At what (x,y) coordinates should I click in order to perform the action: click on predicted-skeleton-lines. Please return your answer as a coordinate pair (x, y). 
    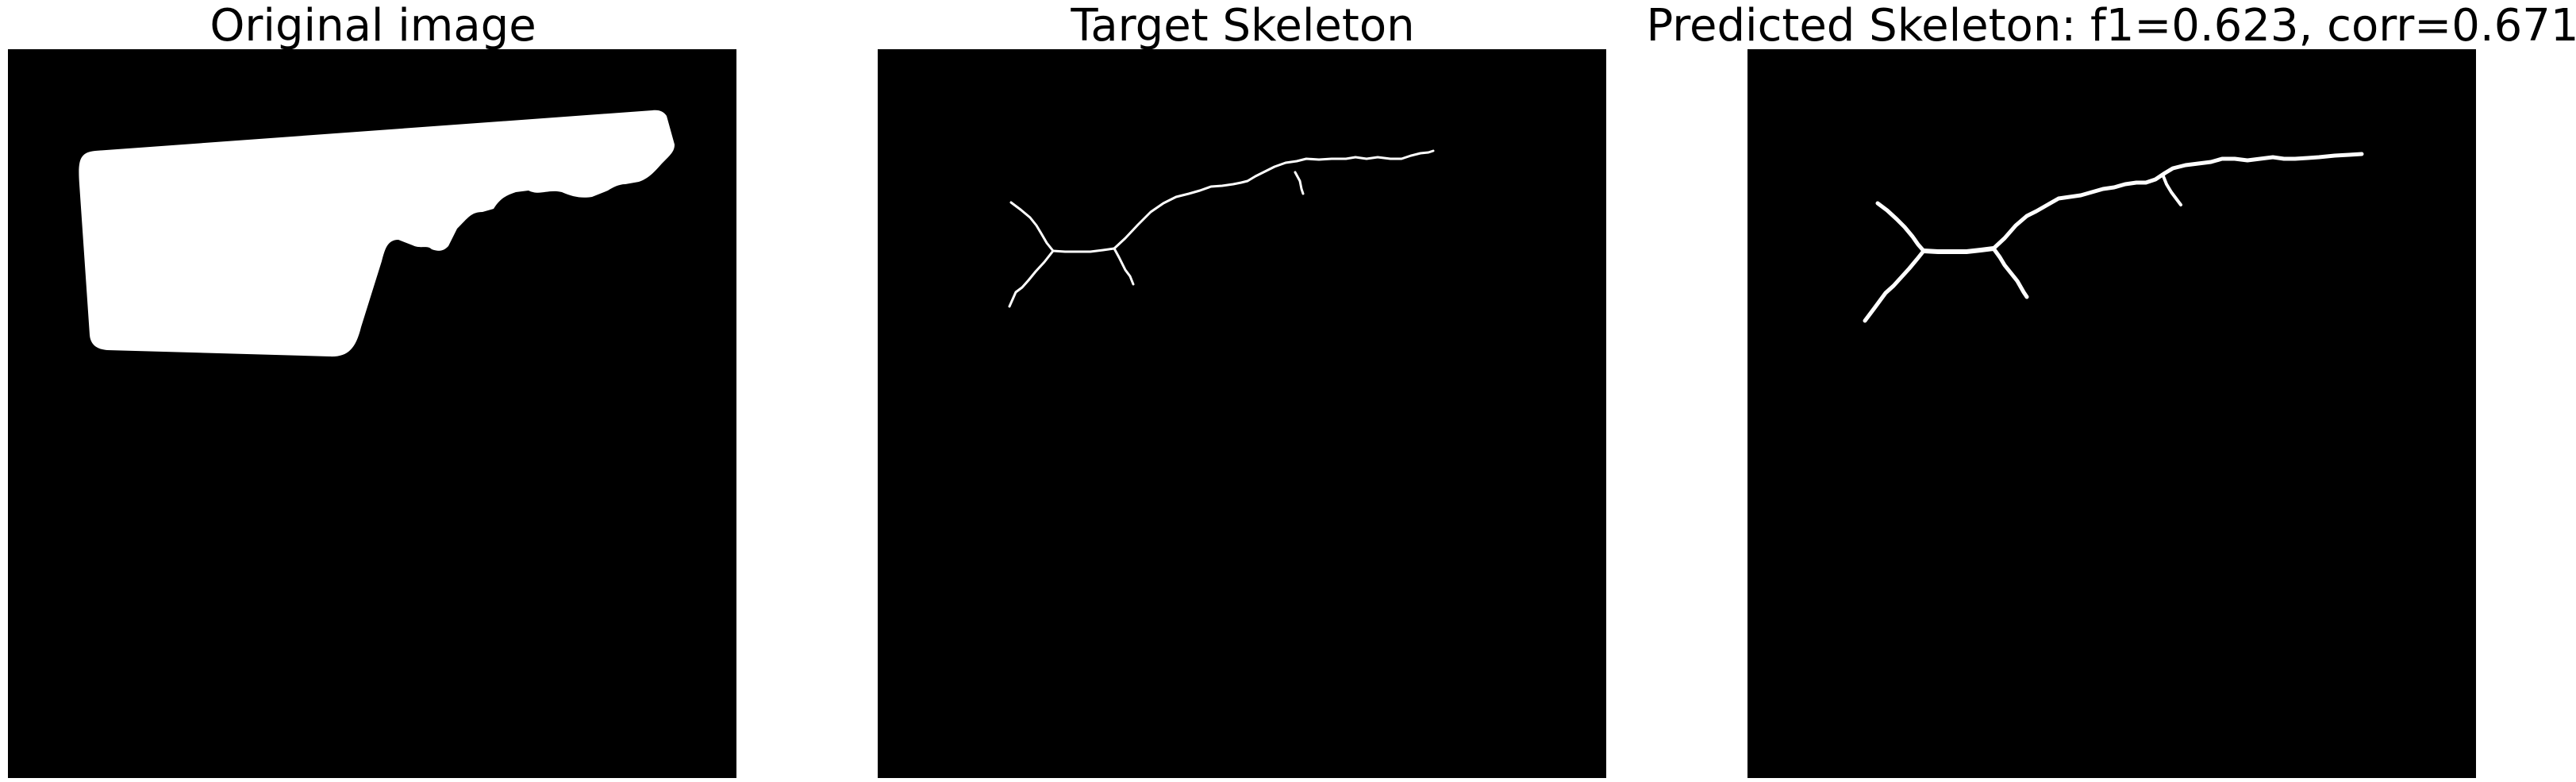
    Looking at the image, I should click on (2113, 238).